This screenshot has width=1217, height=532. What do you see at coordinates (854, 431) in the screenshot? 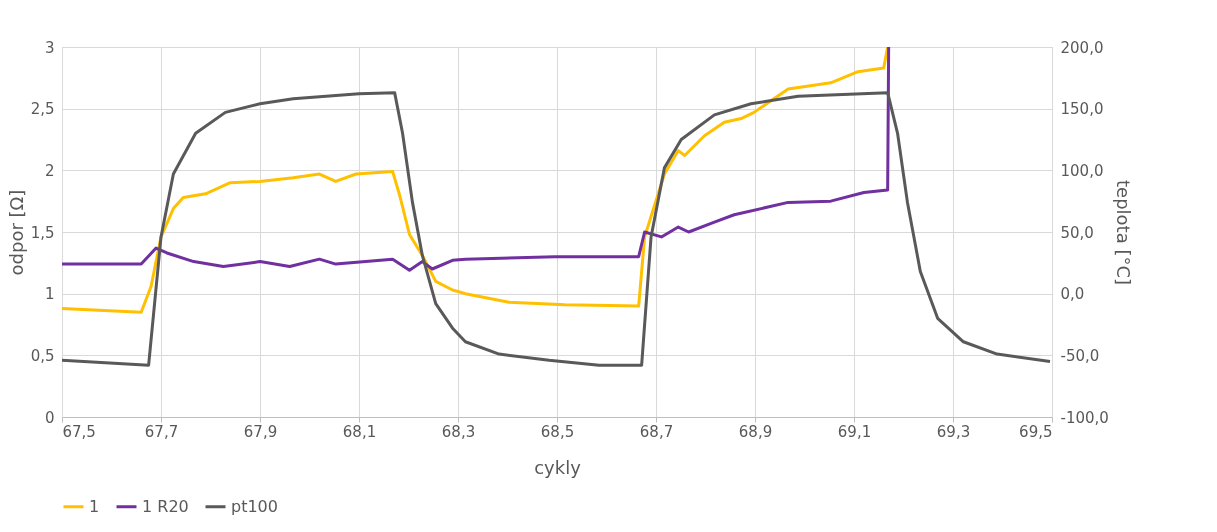
I see `x-tick-label: 69,1` at bounding box center [854, 431].